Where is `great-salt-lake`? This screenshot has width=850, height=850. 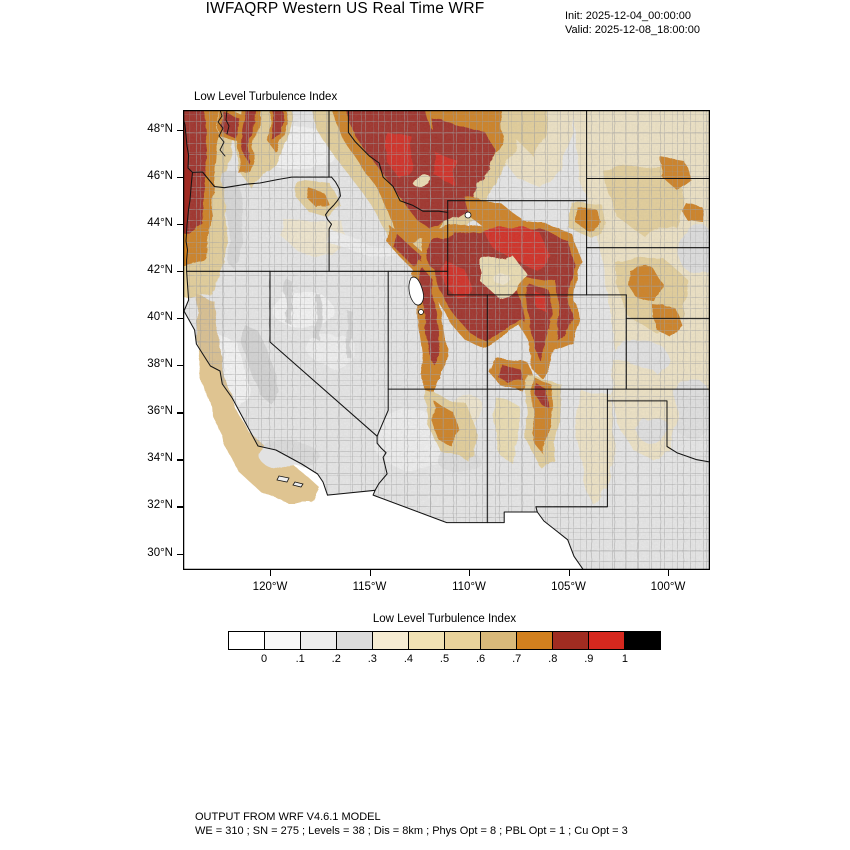
great-salt-lake is located at coordinates (416, 291).